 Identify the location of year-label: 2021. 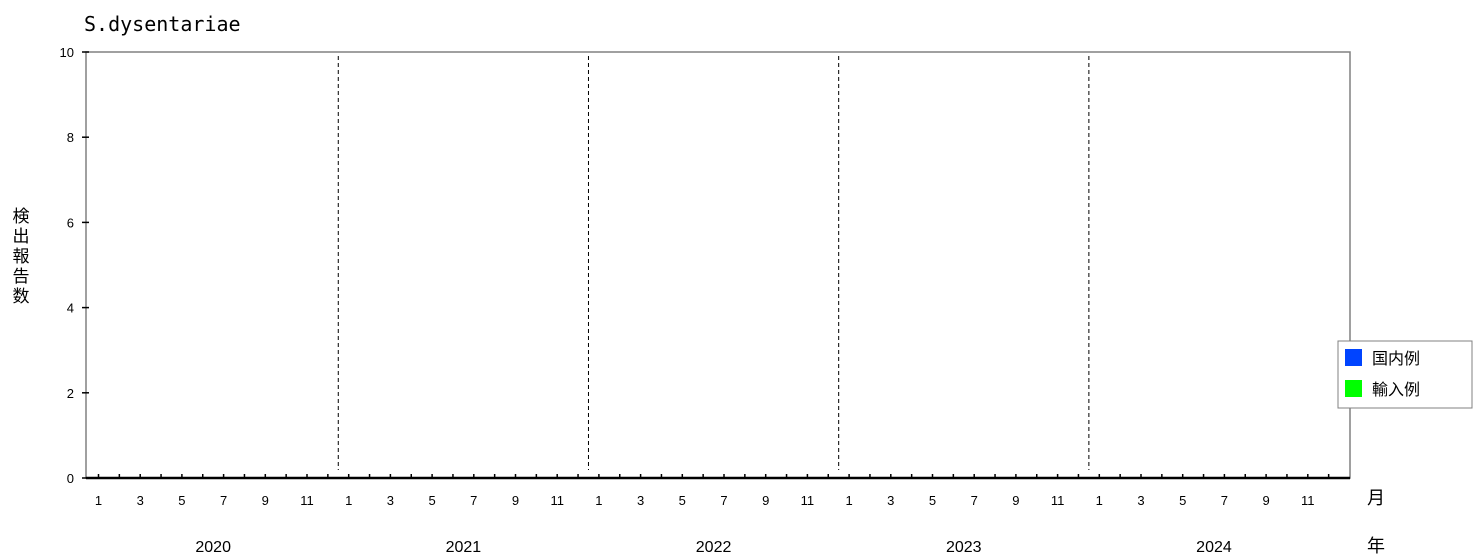
(464, 547).